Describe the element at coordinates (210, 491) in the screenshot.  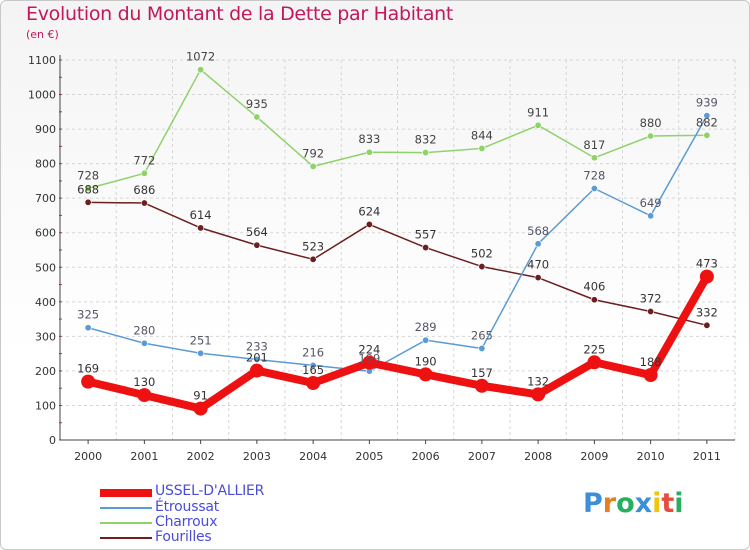
I see `legend-item-ussel: USSEL-D'ALLIER` at that location.